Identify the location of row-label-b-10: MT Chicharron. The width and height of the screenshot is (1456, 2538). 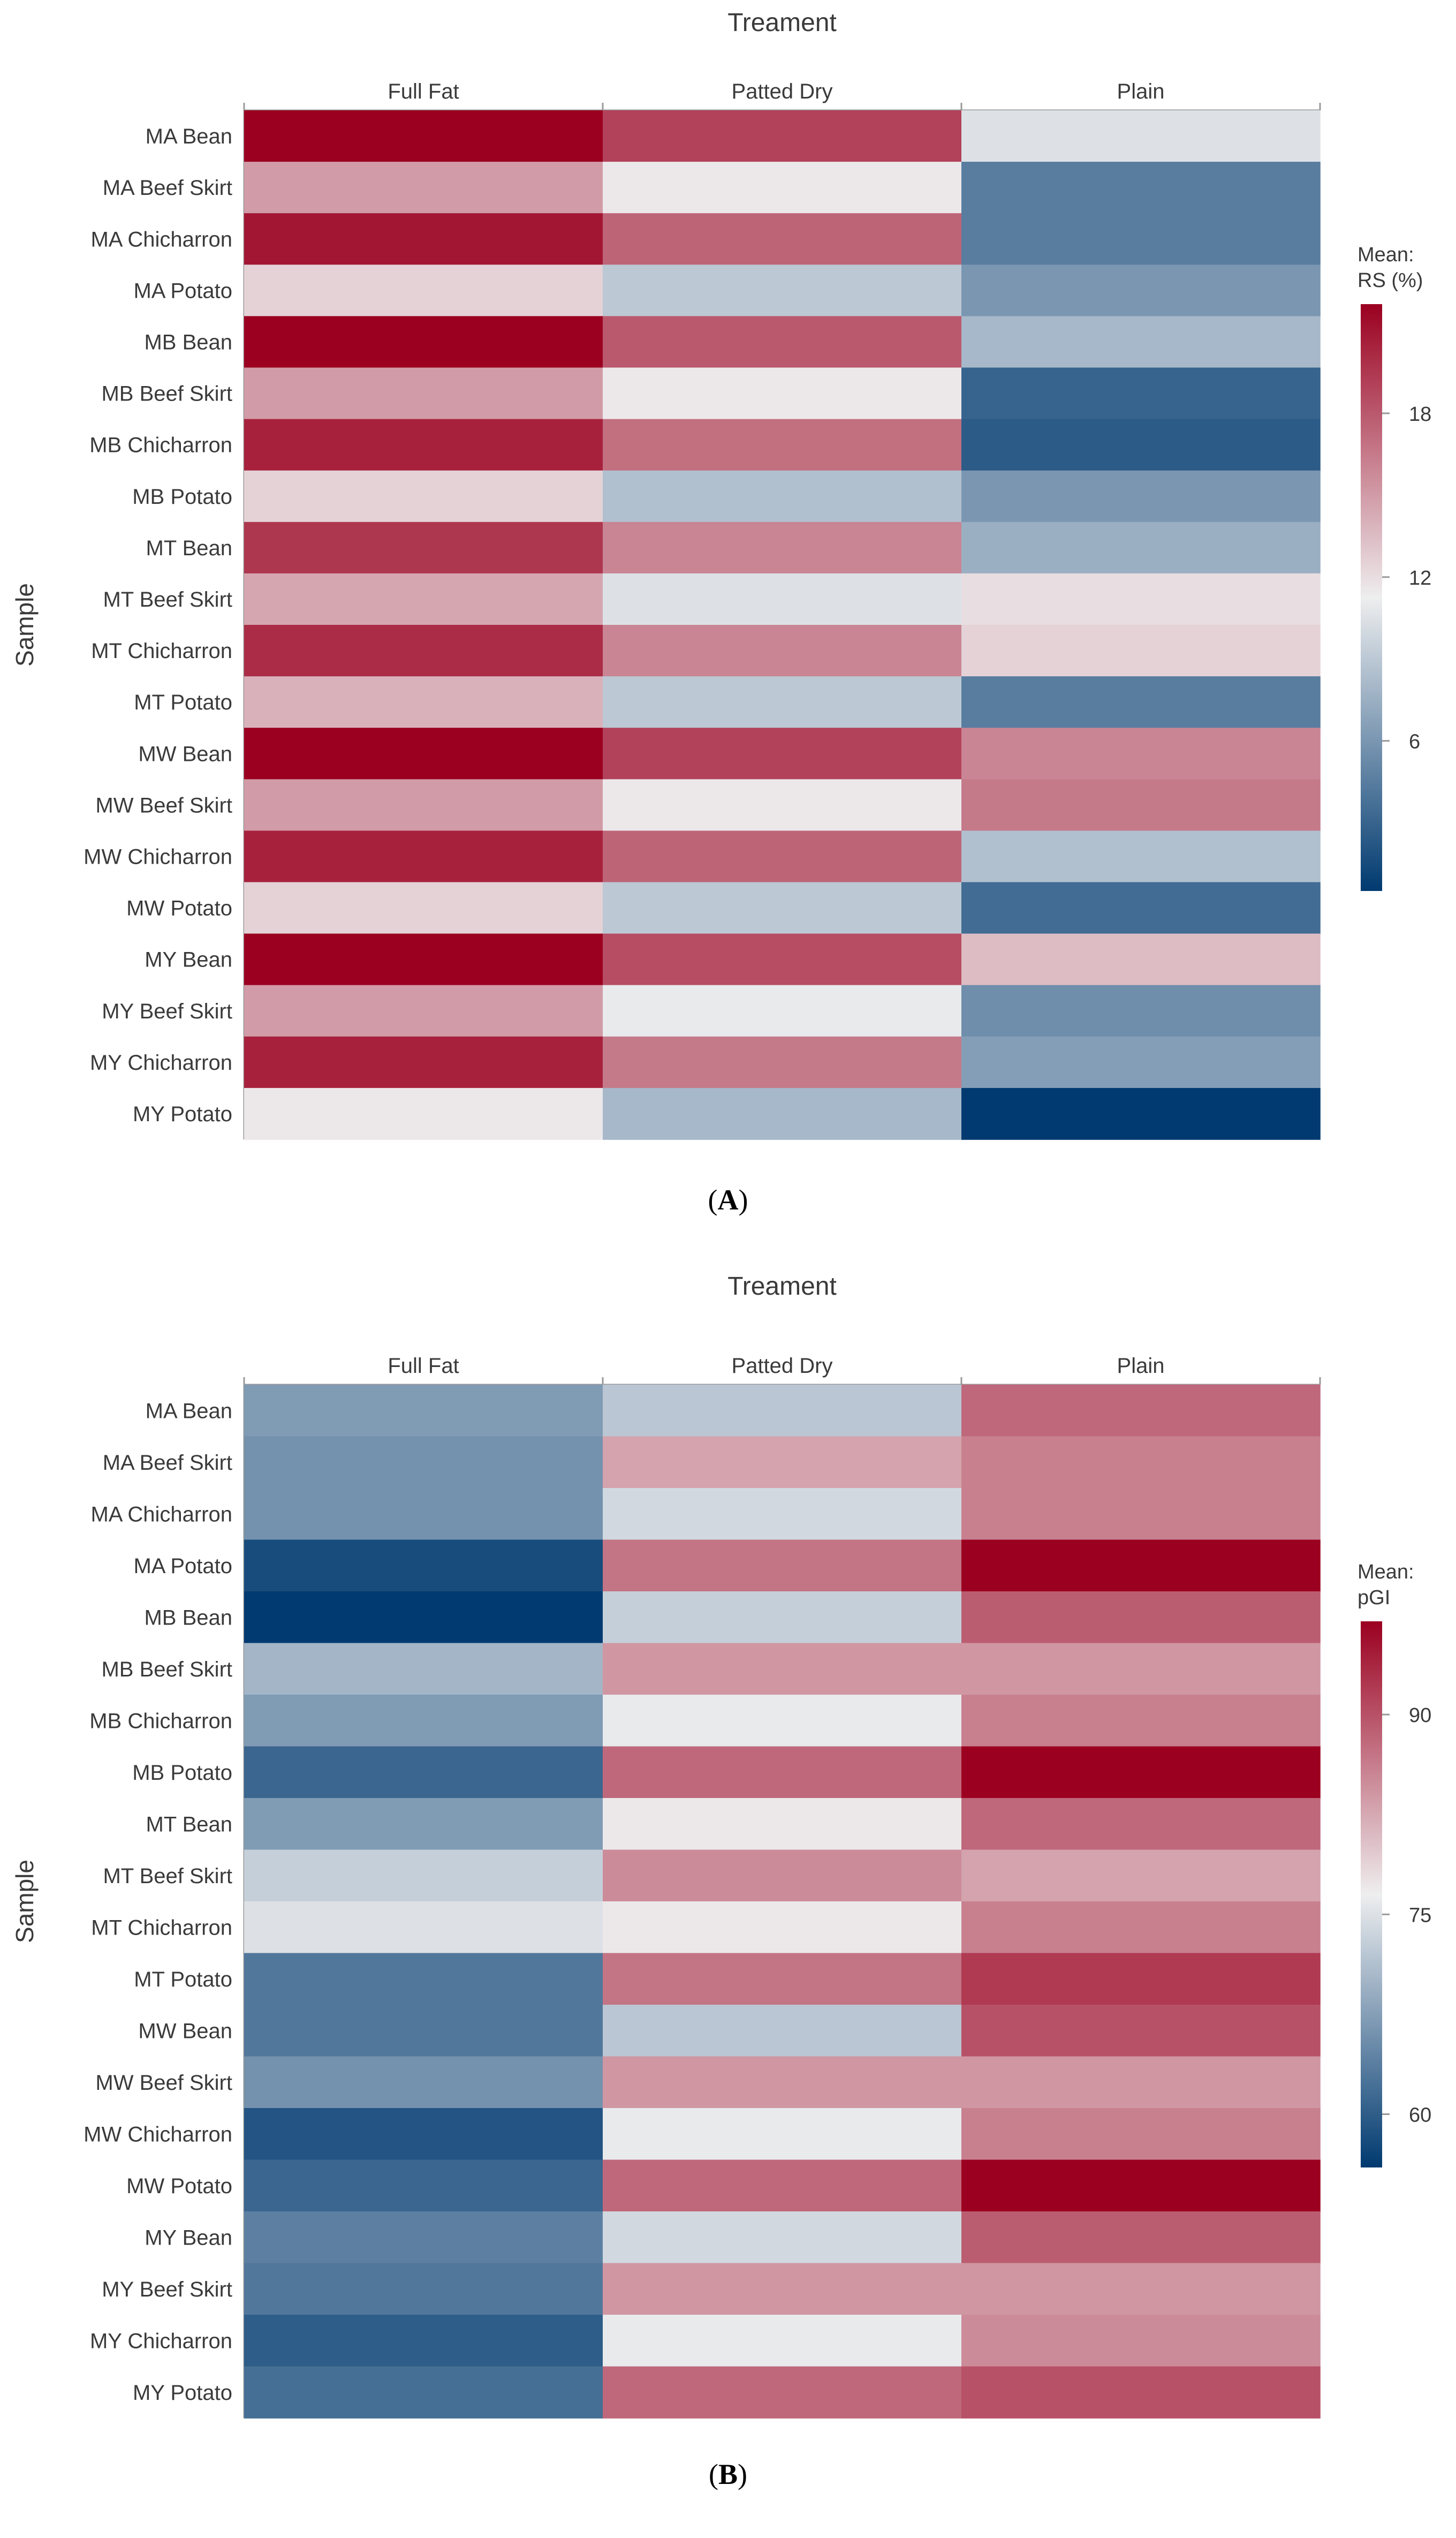
(161, 1927).